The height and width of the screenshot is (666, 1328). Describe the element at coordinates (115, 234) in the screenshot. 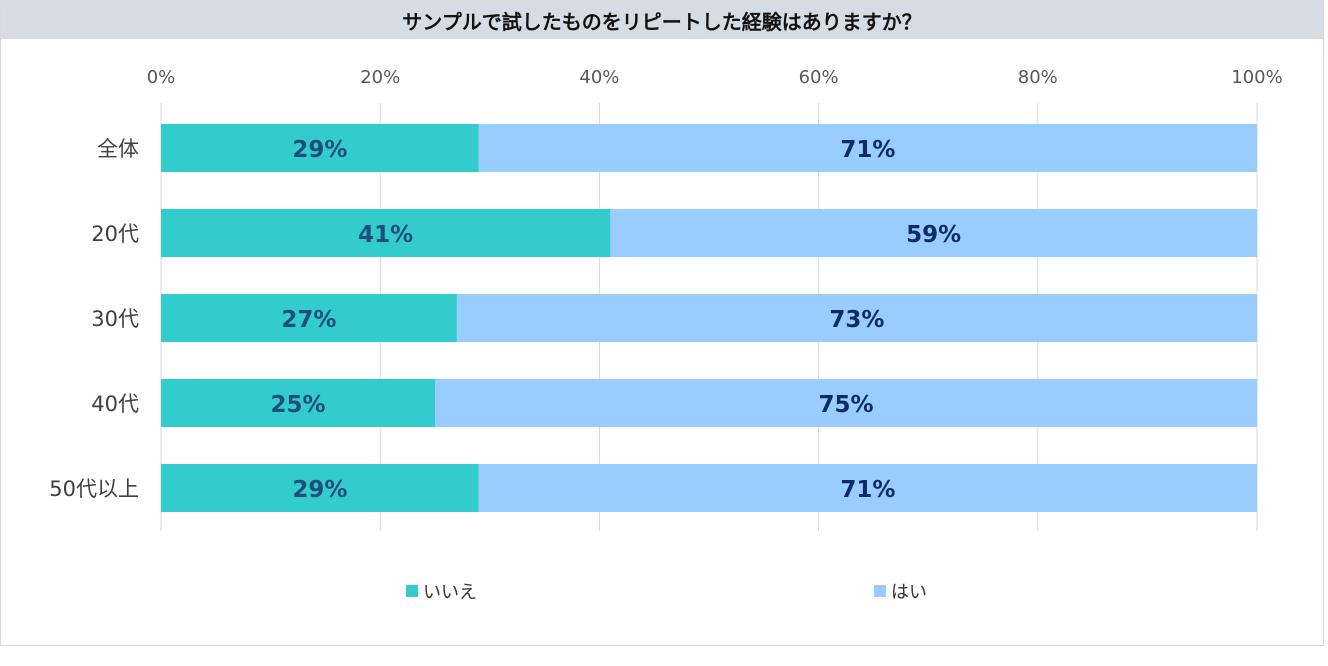

I see `category-label: 20代` at that location.